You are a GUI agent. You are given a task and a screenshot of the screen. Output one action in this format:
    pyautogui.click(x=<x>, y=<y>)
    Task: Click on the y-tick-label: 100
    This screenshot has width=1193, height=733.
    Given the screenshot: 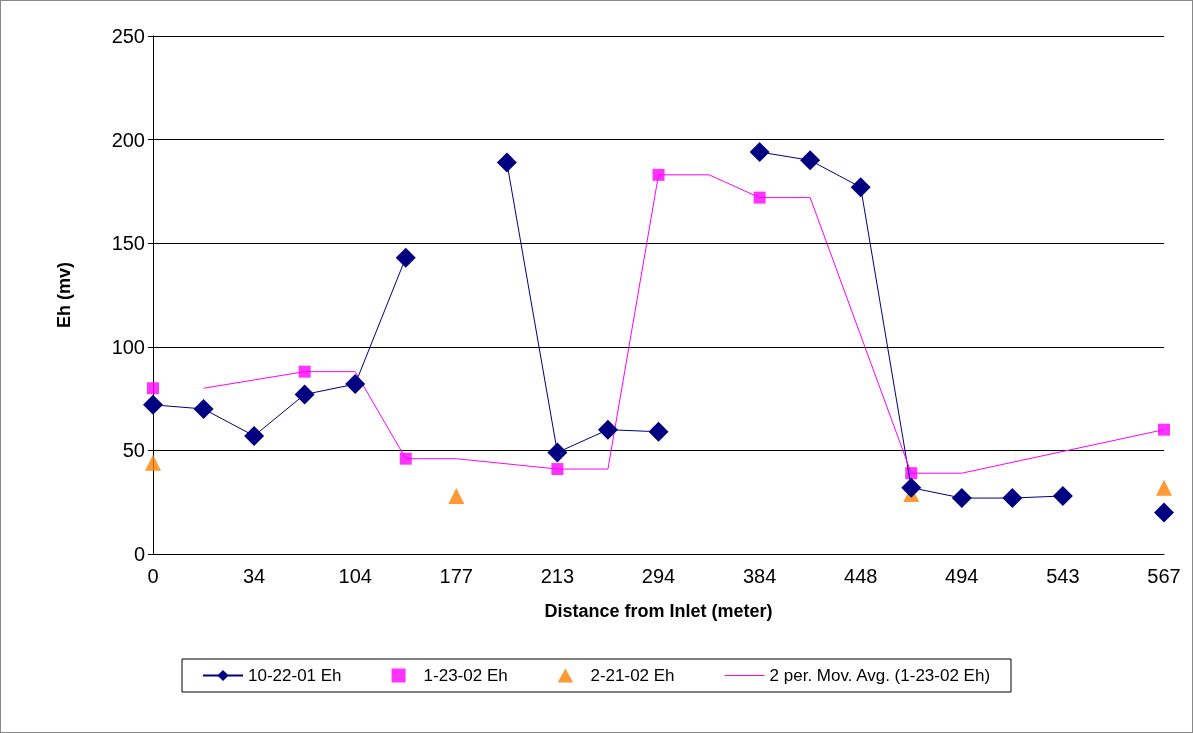 What is the action you would take?
    pyautogui.click(x=128, y=346)
    